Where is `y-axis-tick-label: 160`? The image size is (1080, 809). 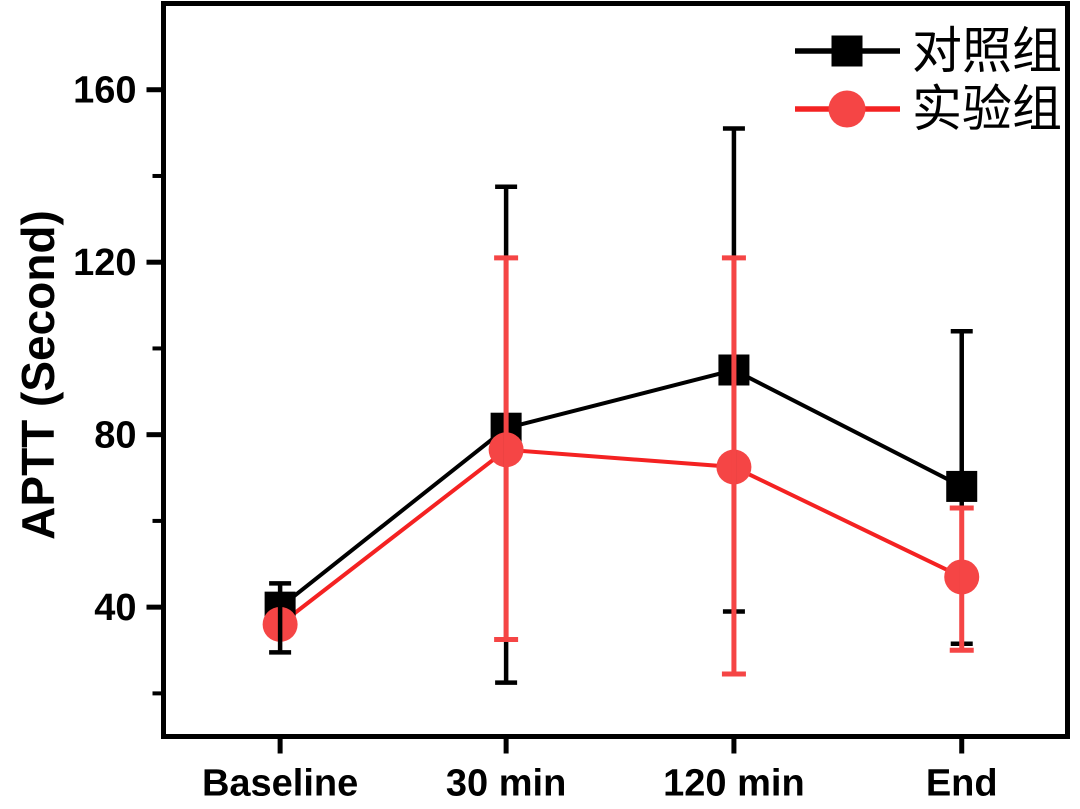 y-axis-tick-label: 160 is located at coordinates (104, 91).